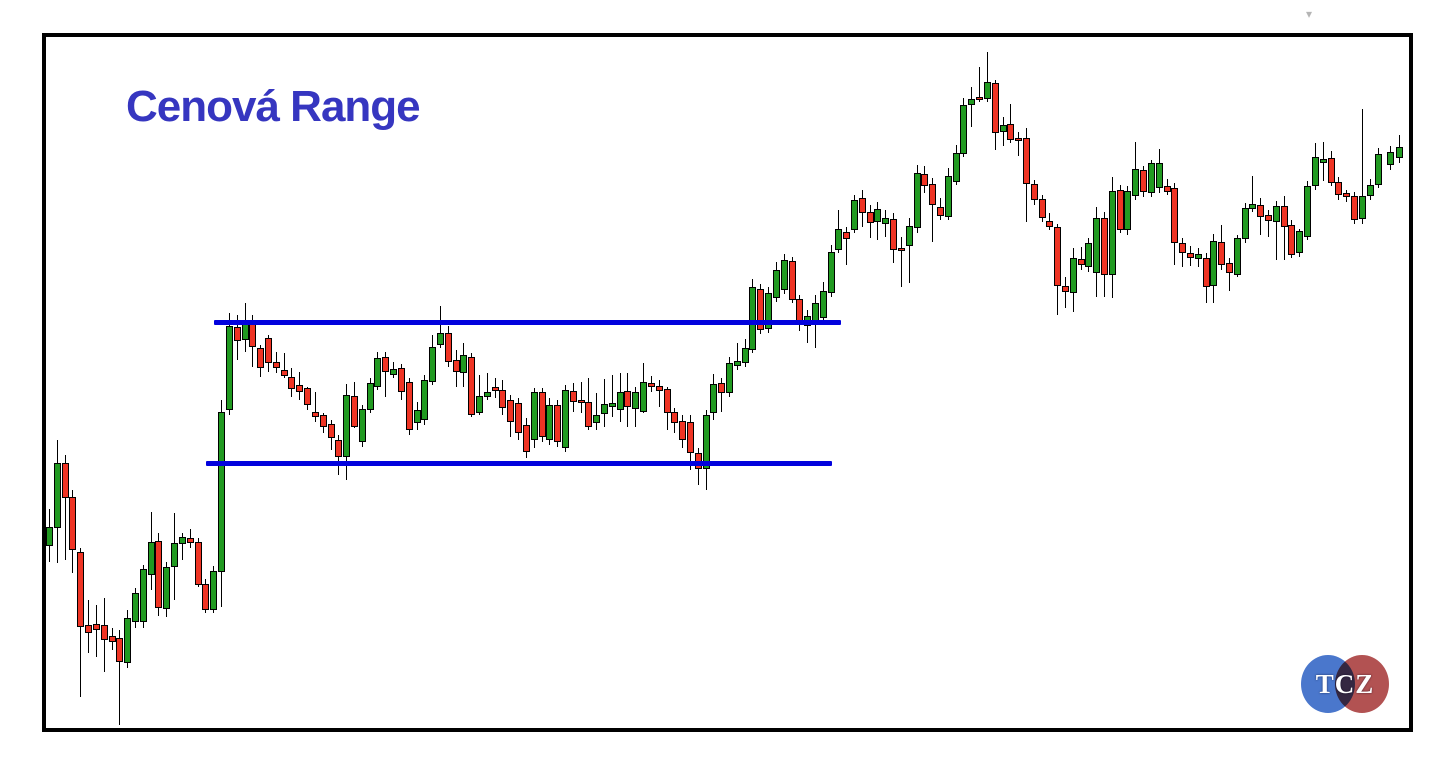 The width and height of the screenshot is (1454, 762). I want to click on logo-text: TCZ, so click(1345, 684).